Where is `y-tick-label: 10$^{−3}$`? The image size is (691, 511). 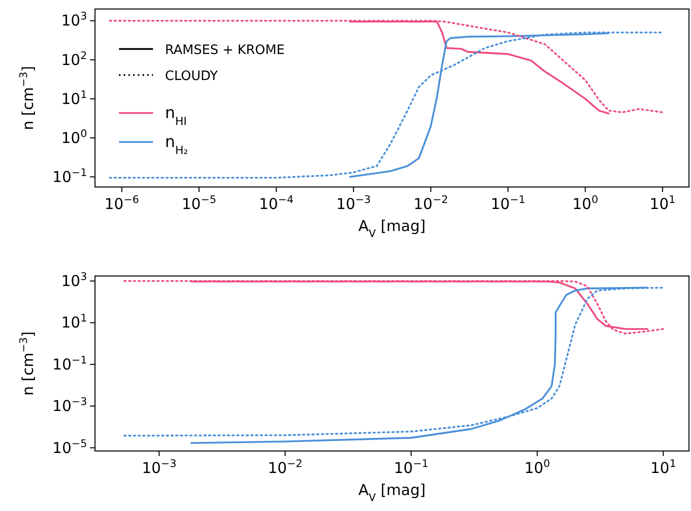 y-tick-label: 10$^{−3}$ is located at coordinates (69, 406).